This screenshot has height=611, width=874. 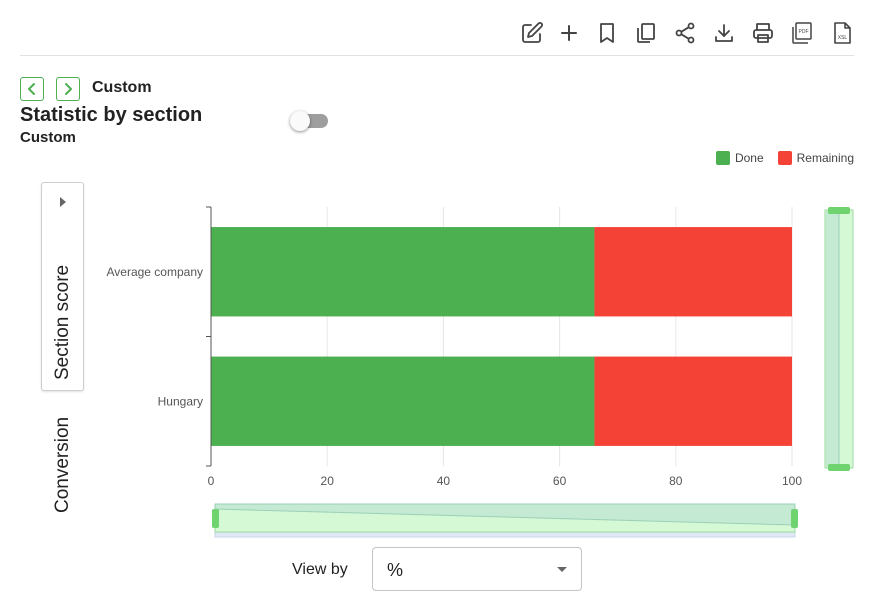 I want to click on x-tick-label-40: 40, so click(x=444, y=481).